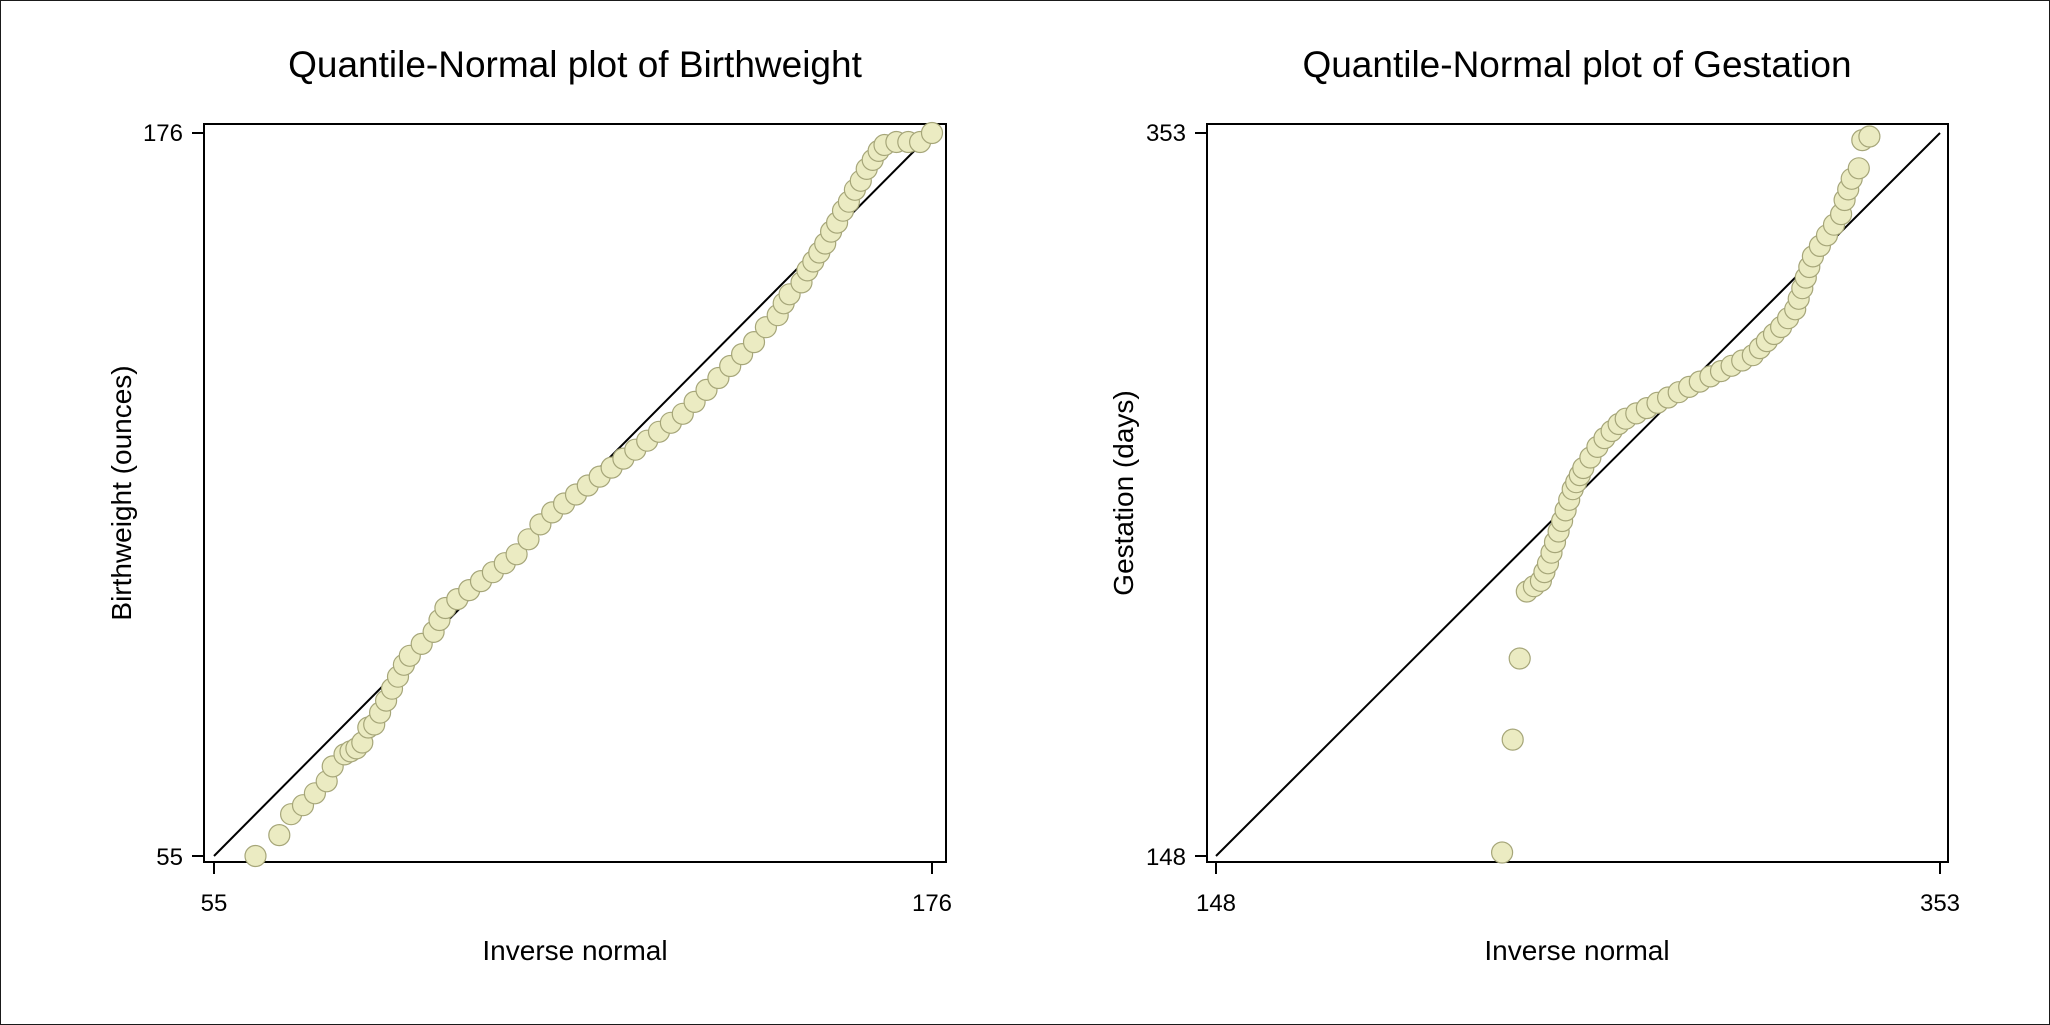 The height and width of the screenshot is (1025, 2050). Describe the element at coordinates (1123, 492) in the screenshot. I see `y-axis-label-gestation: Gestation (days)` at that location.